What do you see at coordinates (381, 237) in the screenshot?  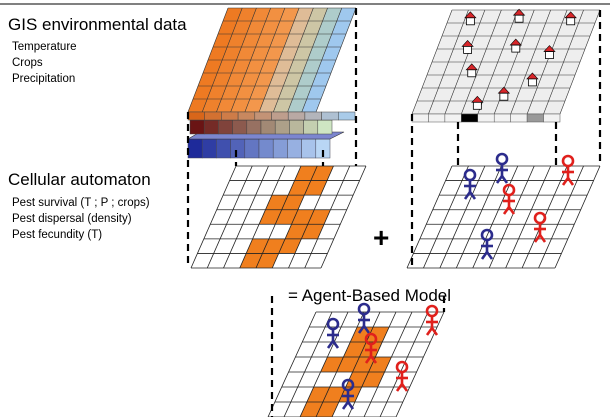 I see `plus-sign: +` at bounding box center [381, 237].